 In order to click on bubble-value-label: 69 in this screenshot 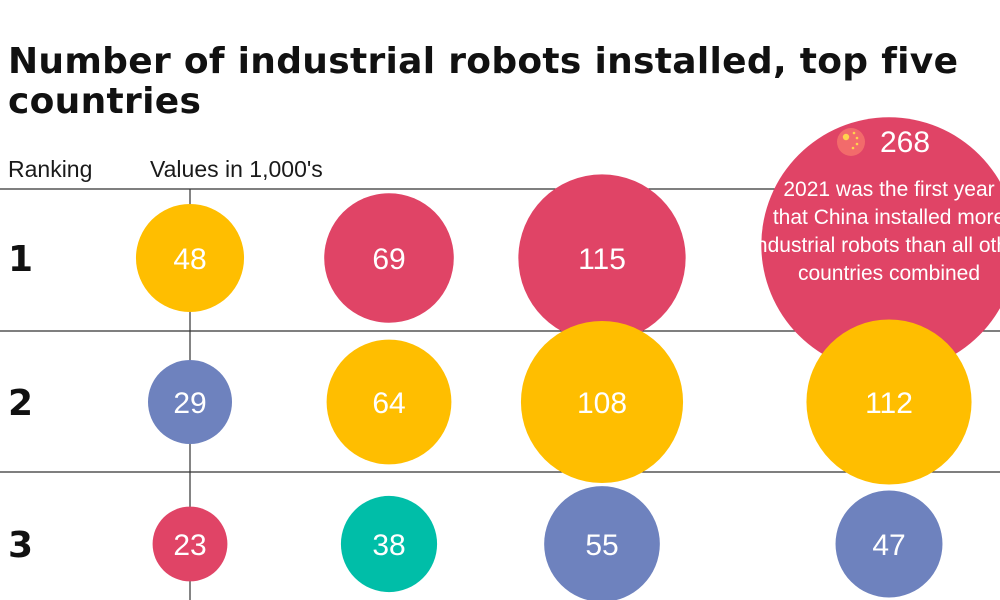, I will do `click(388, 259)`.